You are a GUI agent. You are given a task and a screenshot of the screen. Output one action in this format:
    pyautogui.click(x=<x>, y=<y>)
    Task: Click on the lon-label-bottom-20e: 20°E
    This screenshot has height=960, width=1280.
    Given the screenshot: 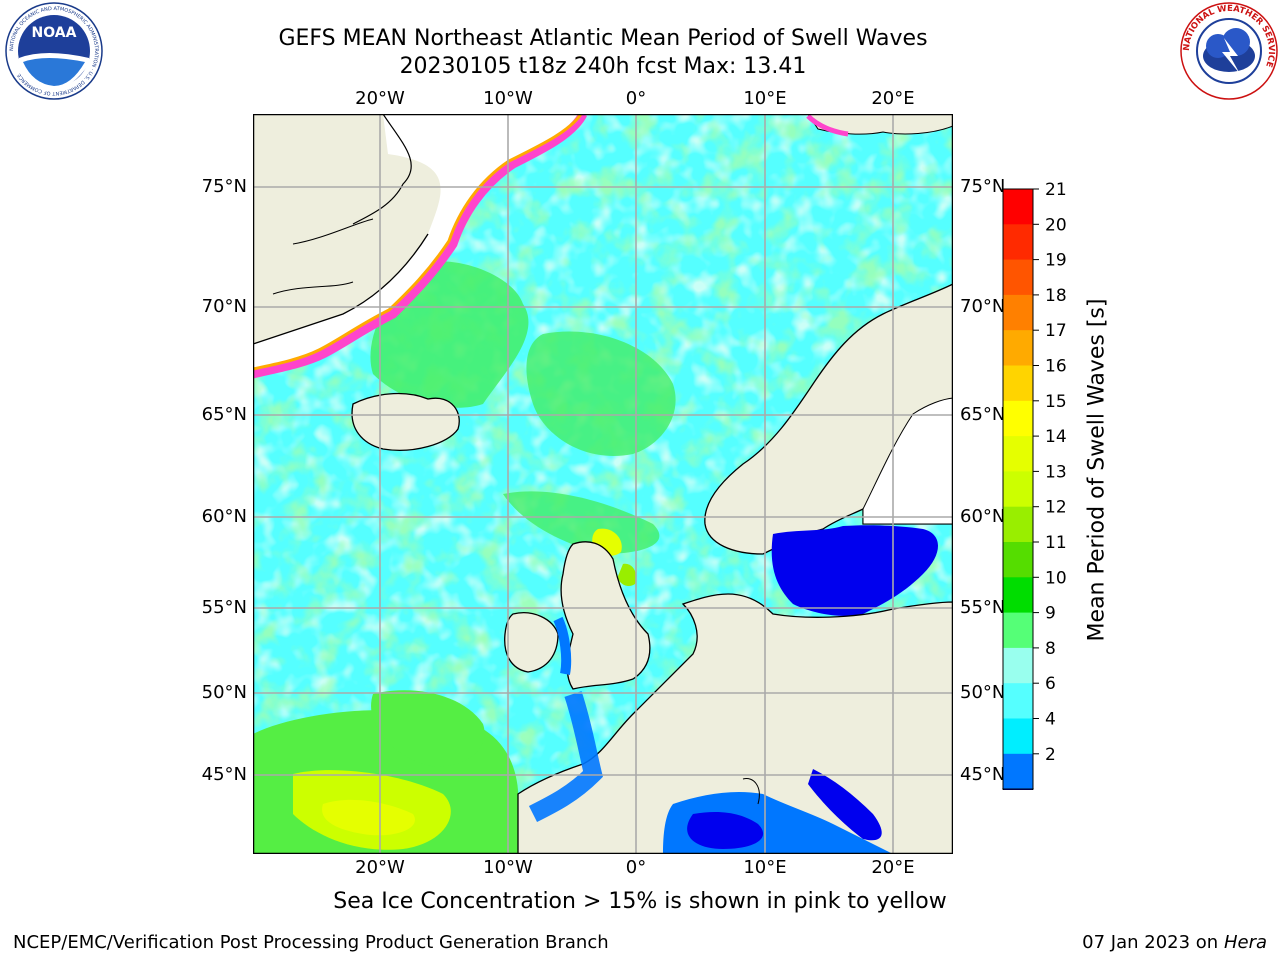 What is the action you would take?
    pyautogui.click(x=893, y=867)
    